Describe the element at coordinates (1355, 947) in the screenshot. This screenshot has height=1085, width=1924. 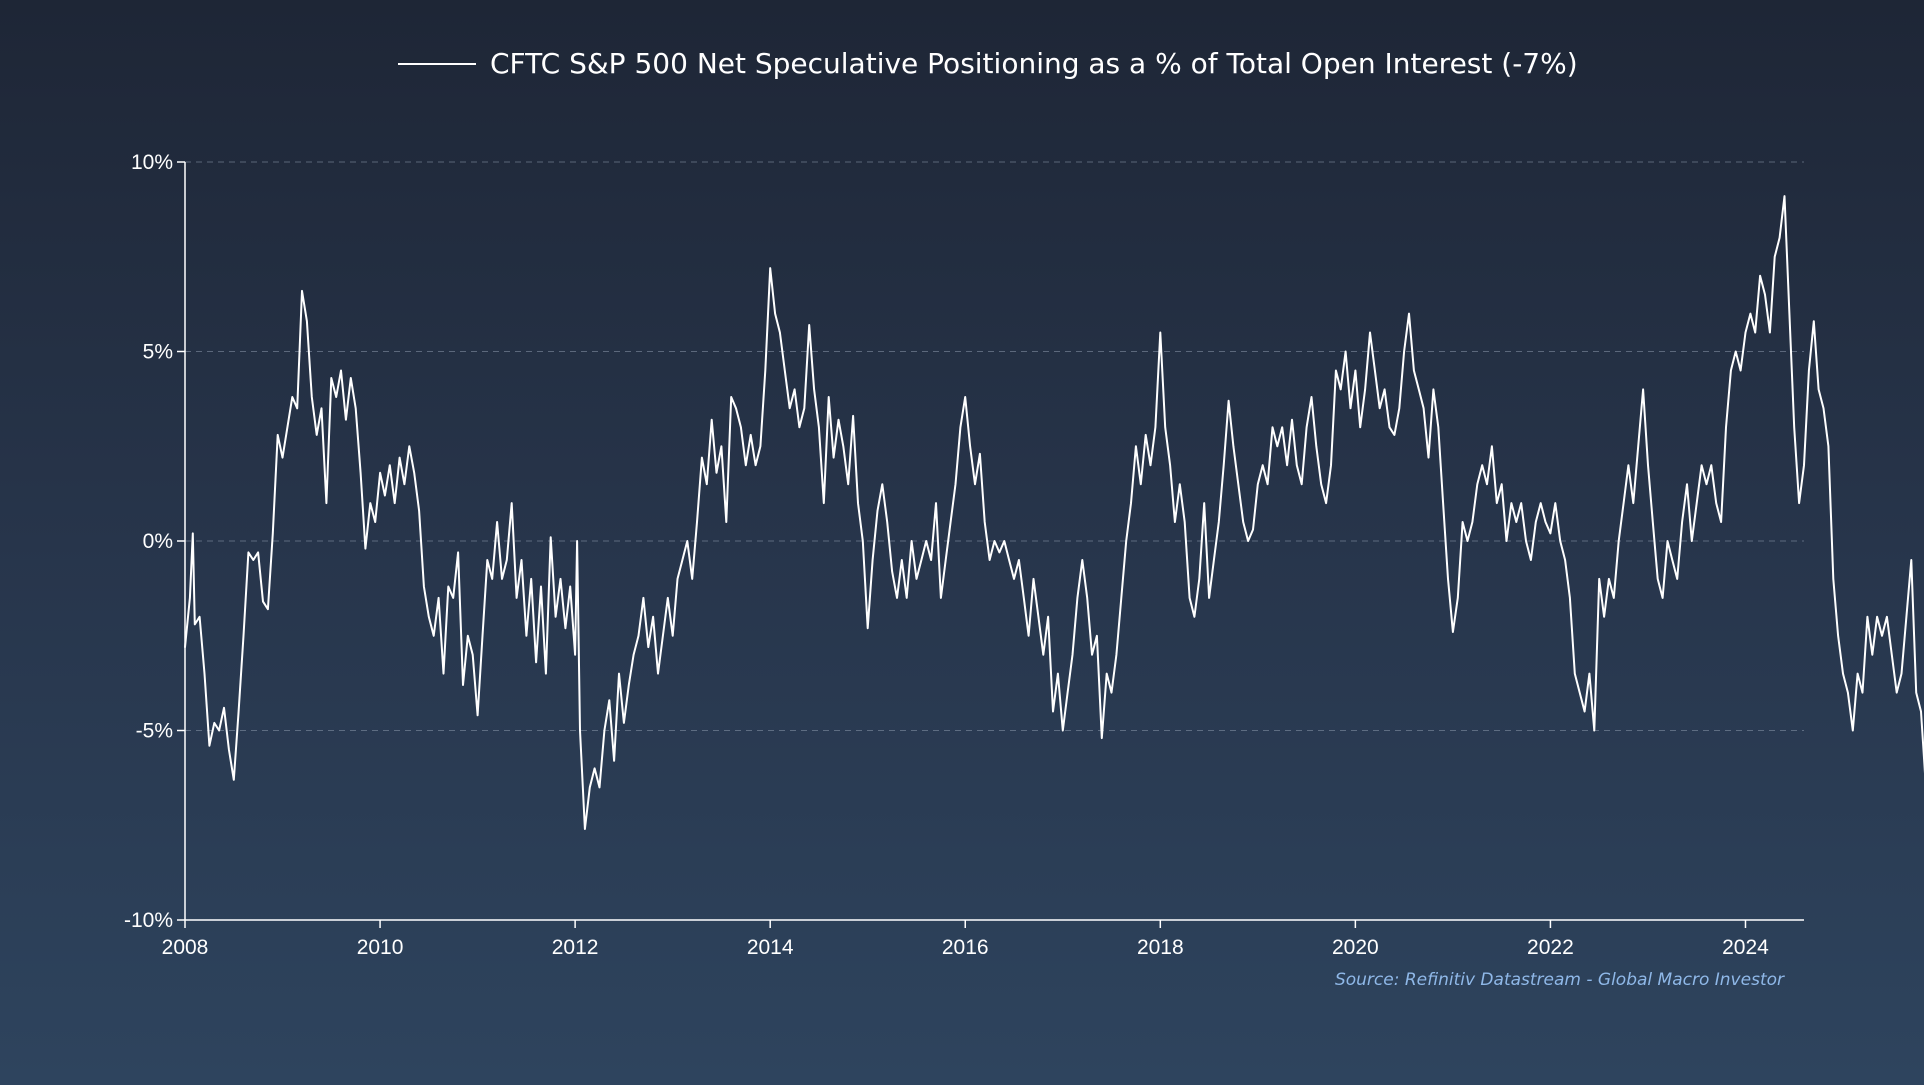
I see `x-tick-label: 2020` at that location.